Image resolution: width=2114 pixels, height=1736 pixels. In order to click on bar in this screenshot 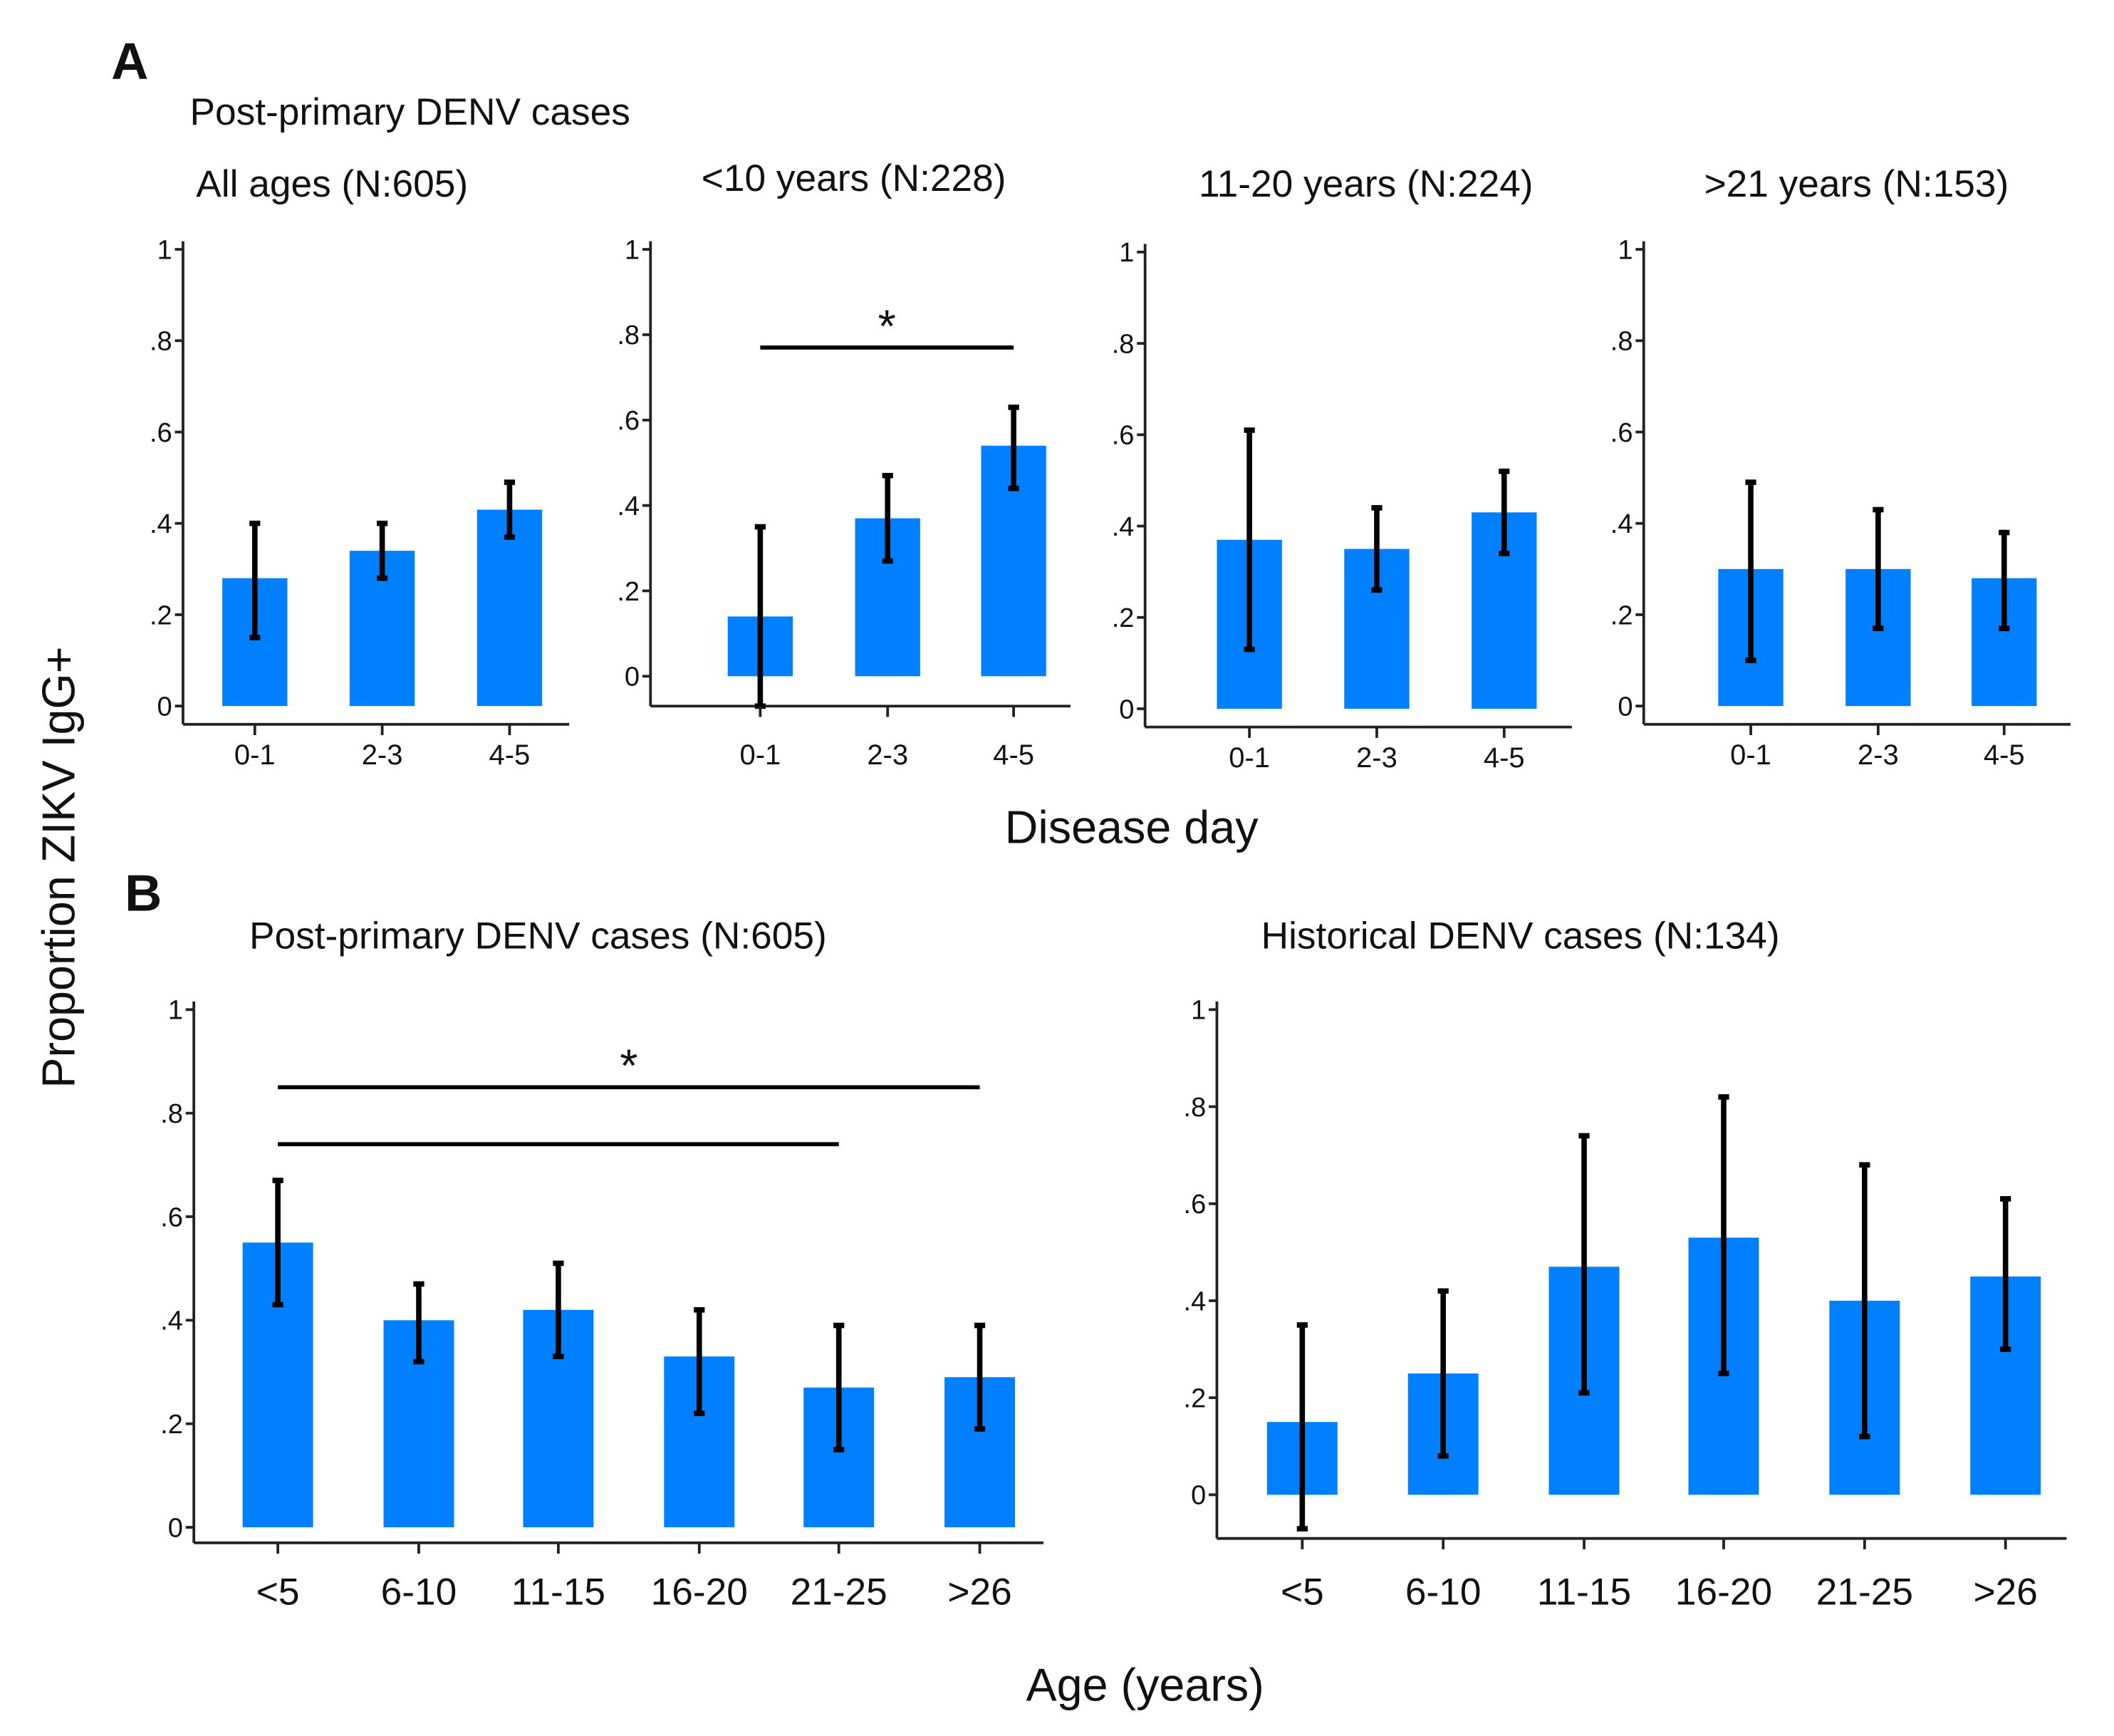, I will do `click(510, 608)`.